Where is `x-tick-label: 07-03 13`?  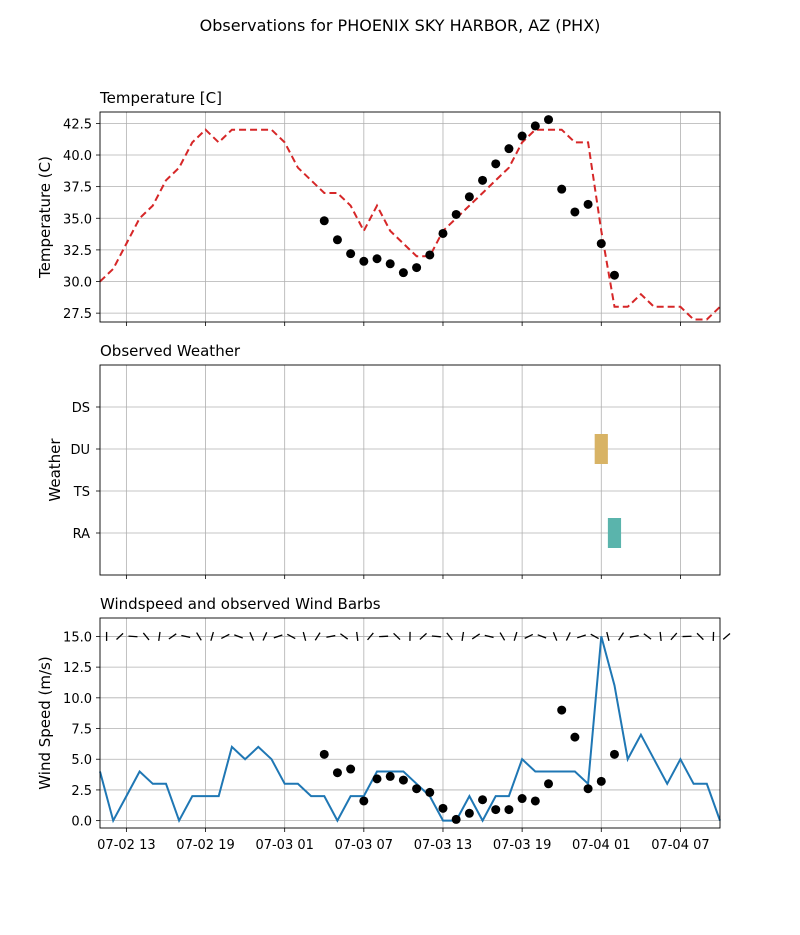 x-tick-label: 07-03 13 is located at coordinates (443, 845).